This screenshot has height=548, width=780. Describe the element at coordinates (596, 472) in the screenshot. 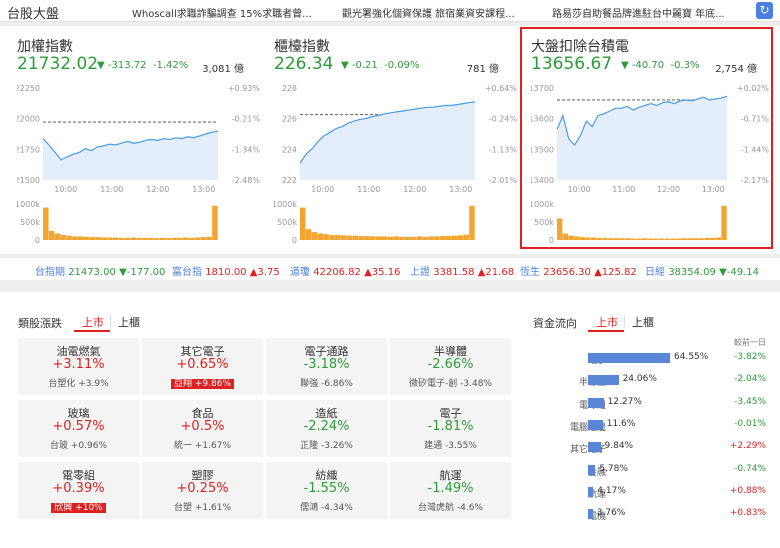

I see `flow-sector-name: 金融` at that location.